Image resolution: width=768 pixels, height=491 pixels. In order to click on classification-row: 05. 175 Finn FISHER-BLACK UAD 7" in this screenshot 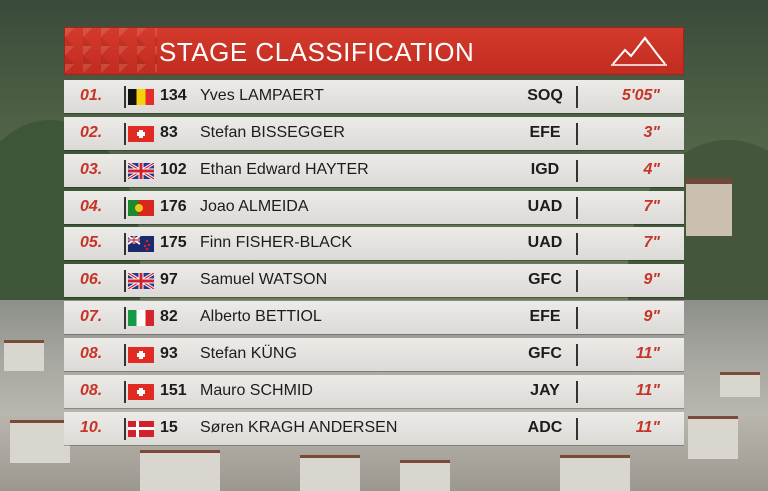, I will do `click(374, 244)`.